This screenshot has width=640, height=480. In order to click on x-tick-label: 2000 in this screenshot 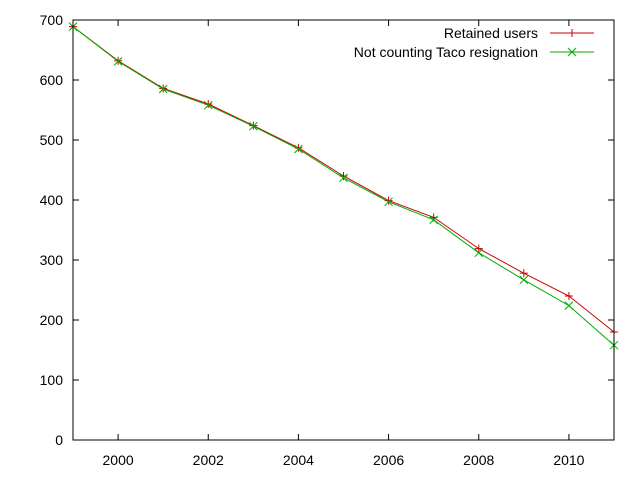, I will do `click(118, 460)`.